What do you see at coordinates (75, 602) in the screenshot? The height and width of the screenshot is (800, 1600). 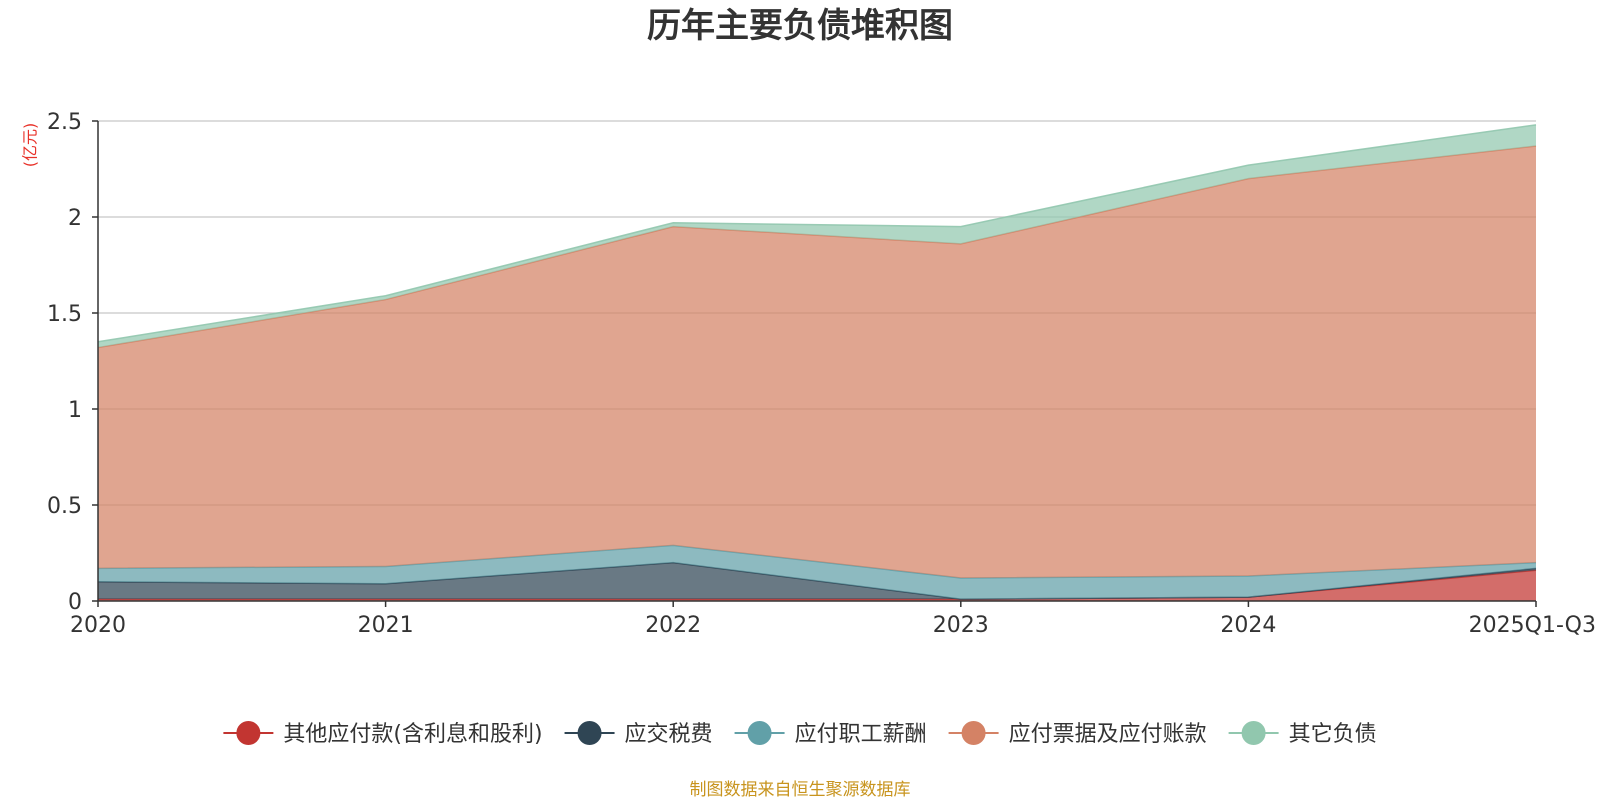 I see `y-tick-label: 0` at bounding box center [75, 602].